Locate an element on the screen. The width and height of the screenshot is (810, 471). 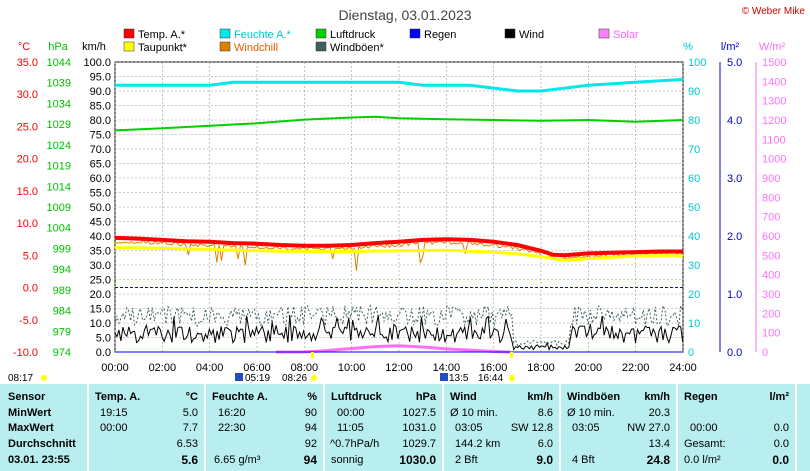
pressure-axis-tick-label: 1034 is located at coordinates (59, 104).